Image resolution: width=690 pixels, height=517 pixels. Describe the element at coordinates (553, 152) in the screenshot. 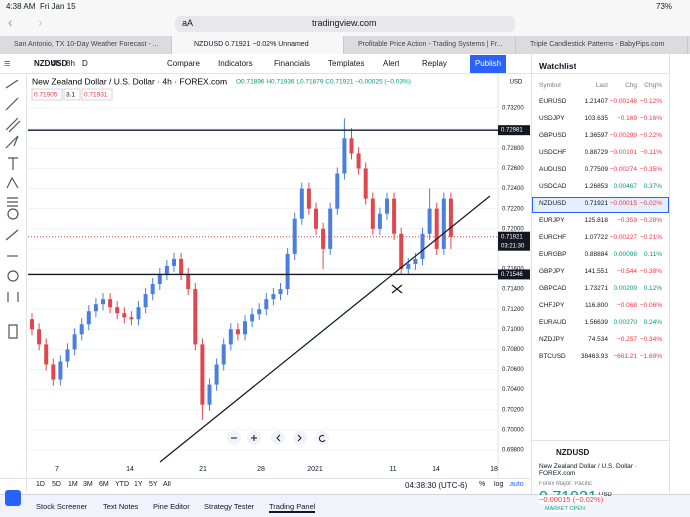

I see `watchlist-symbol: USDCHF` at that location.